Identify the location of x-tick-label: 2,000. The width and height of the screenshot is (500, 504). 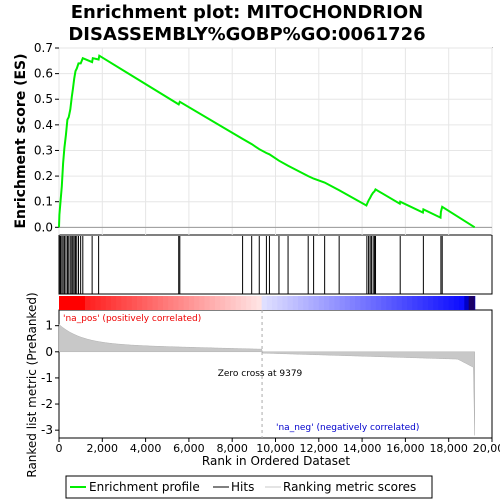
(103, 448).